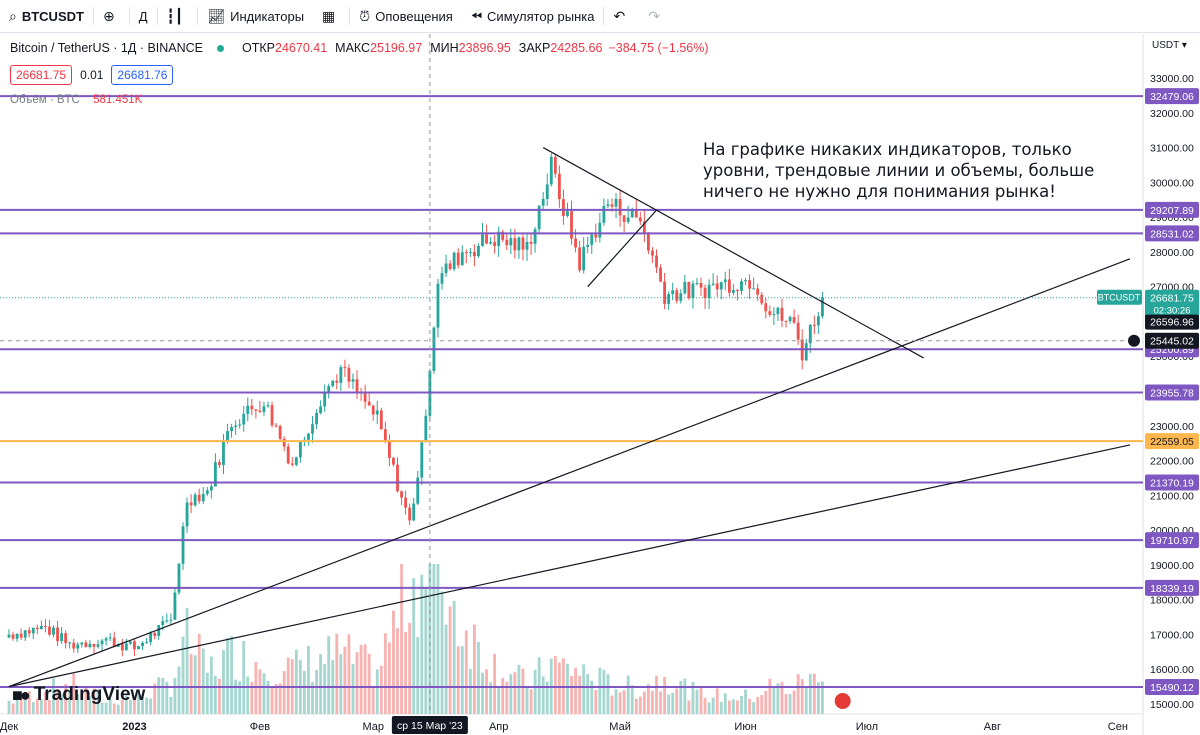 This screenshot has width=1200, height=735. I want to click on undo-icon: ↶, so click(619, 15).